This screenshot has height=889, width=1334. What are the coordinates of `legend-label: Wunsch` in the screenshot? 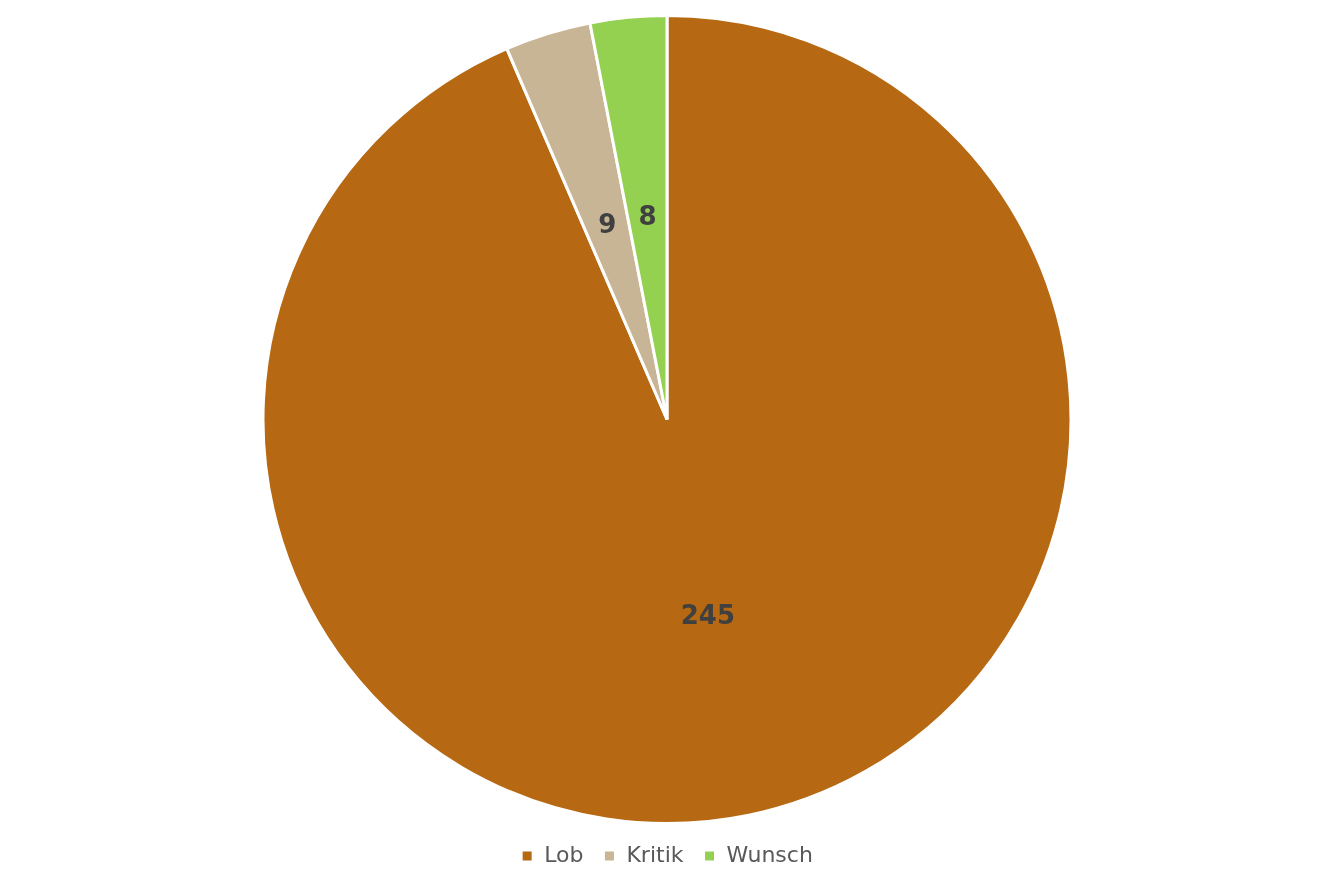 It's located at (769, 854).